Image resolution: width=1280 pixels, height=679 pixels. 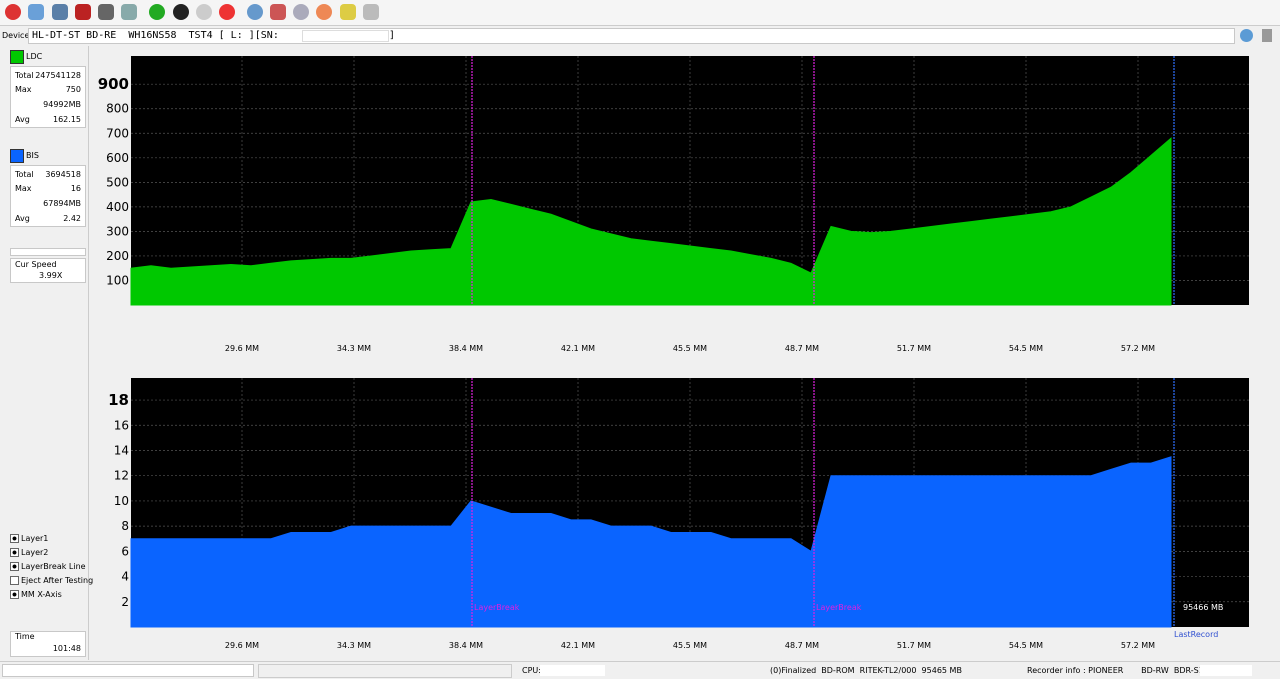 I want to click on option: Eject After Testing, so click(x=51, y=581).